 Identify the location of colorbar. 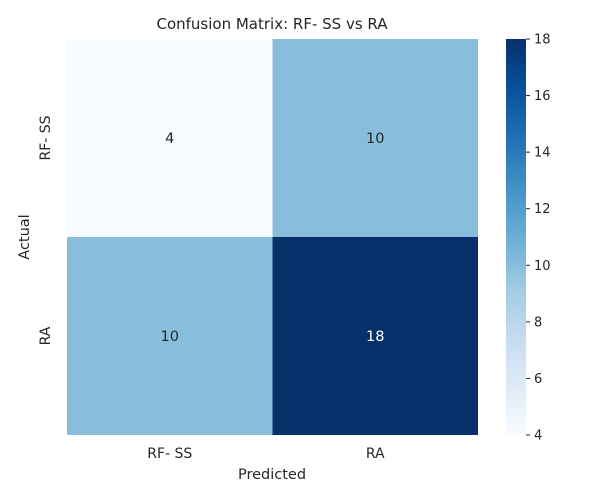
(516, 237).